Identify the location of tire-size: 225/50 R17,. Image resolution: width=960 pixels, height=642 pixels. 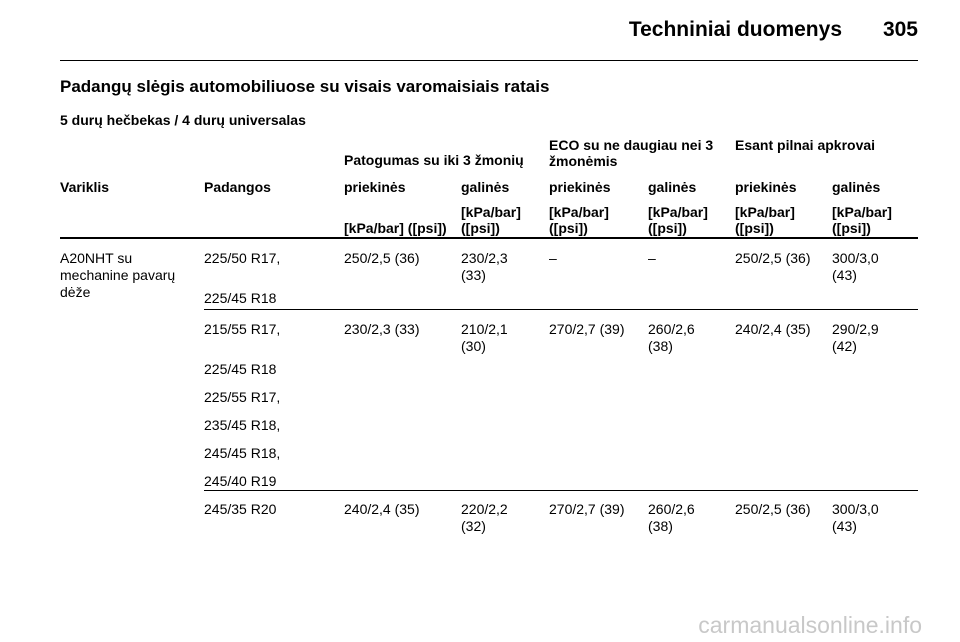
(242, 258).